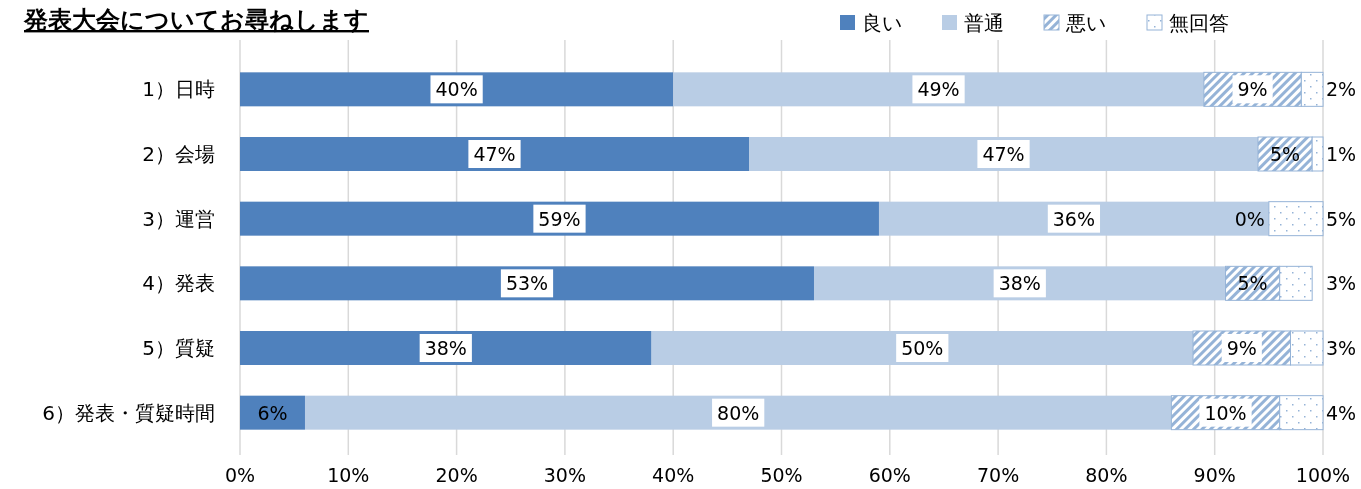 This screenshot has width=1361, height=489. Describe the element at coordinates (348, 475) in the screenshot. I see `x-tick-label: 10%` at that location.